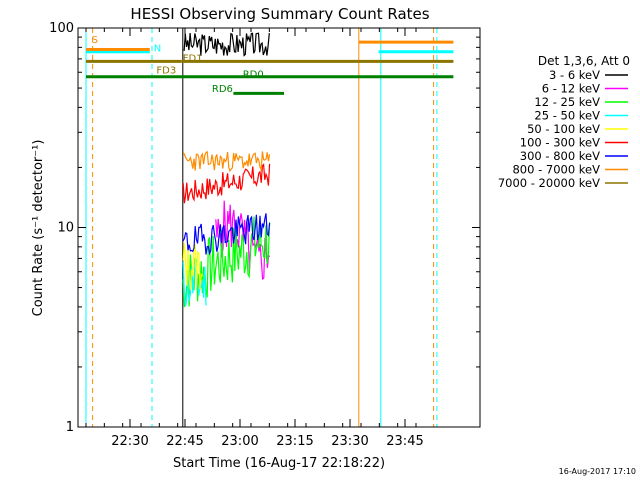  I want to click on legend-label: 12 - 25 keV, so click(567, 102).